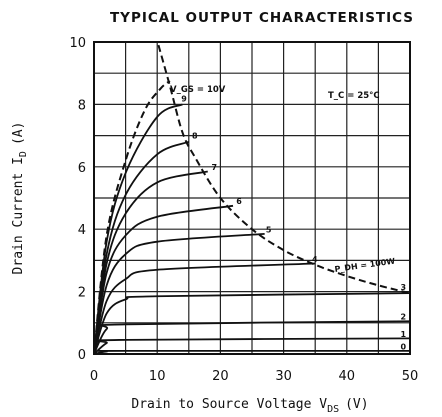  What do you see at coordinates (404, 287) in the screenshot?
I see `curve-label: 3` at bounding box center [404, 287].